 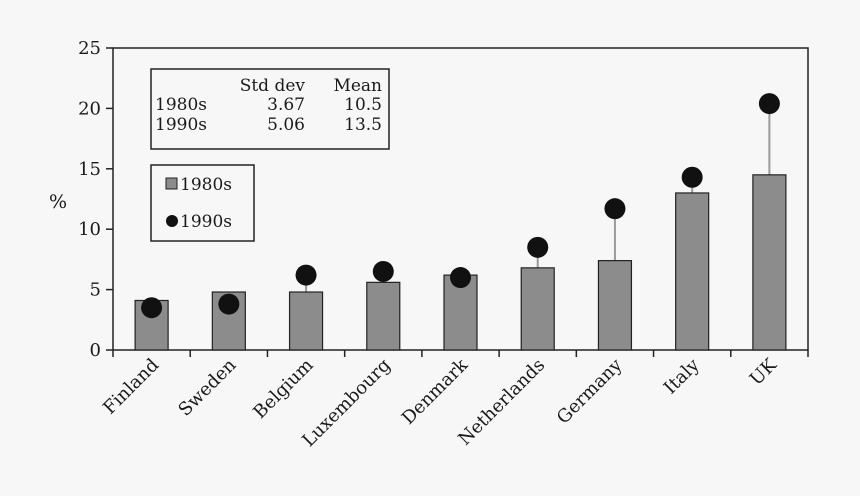 I want to click on x-tick-label: UK, so click(x=763, y=371).